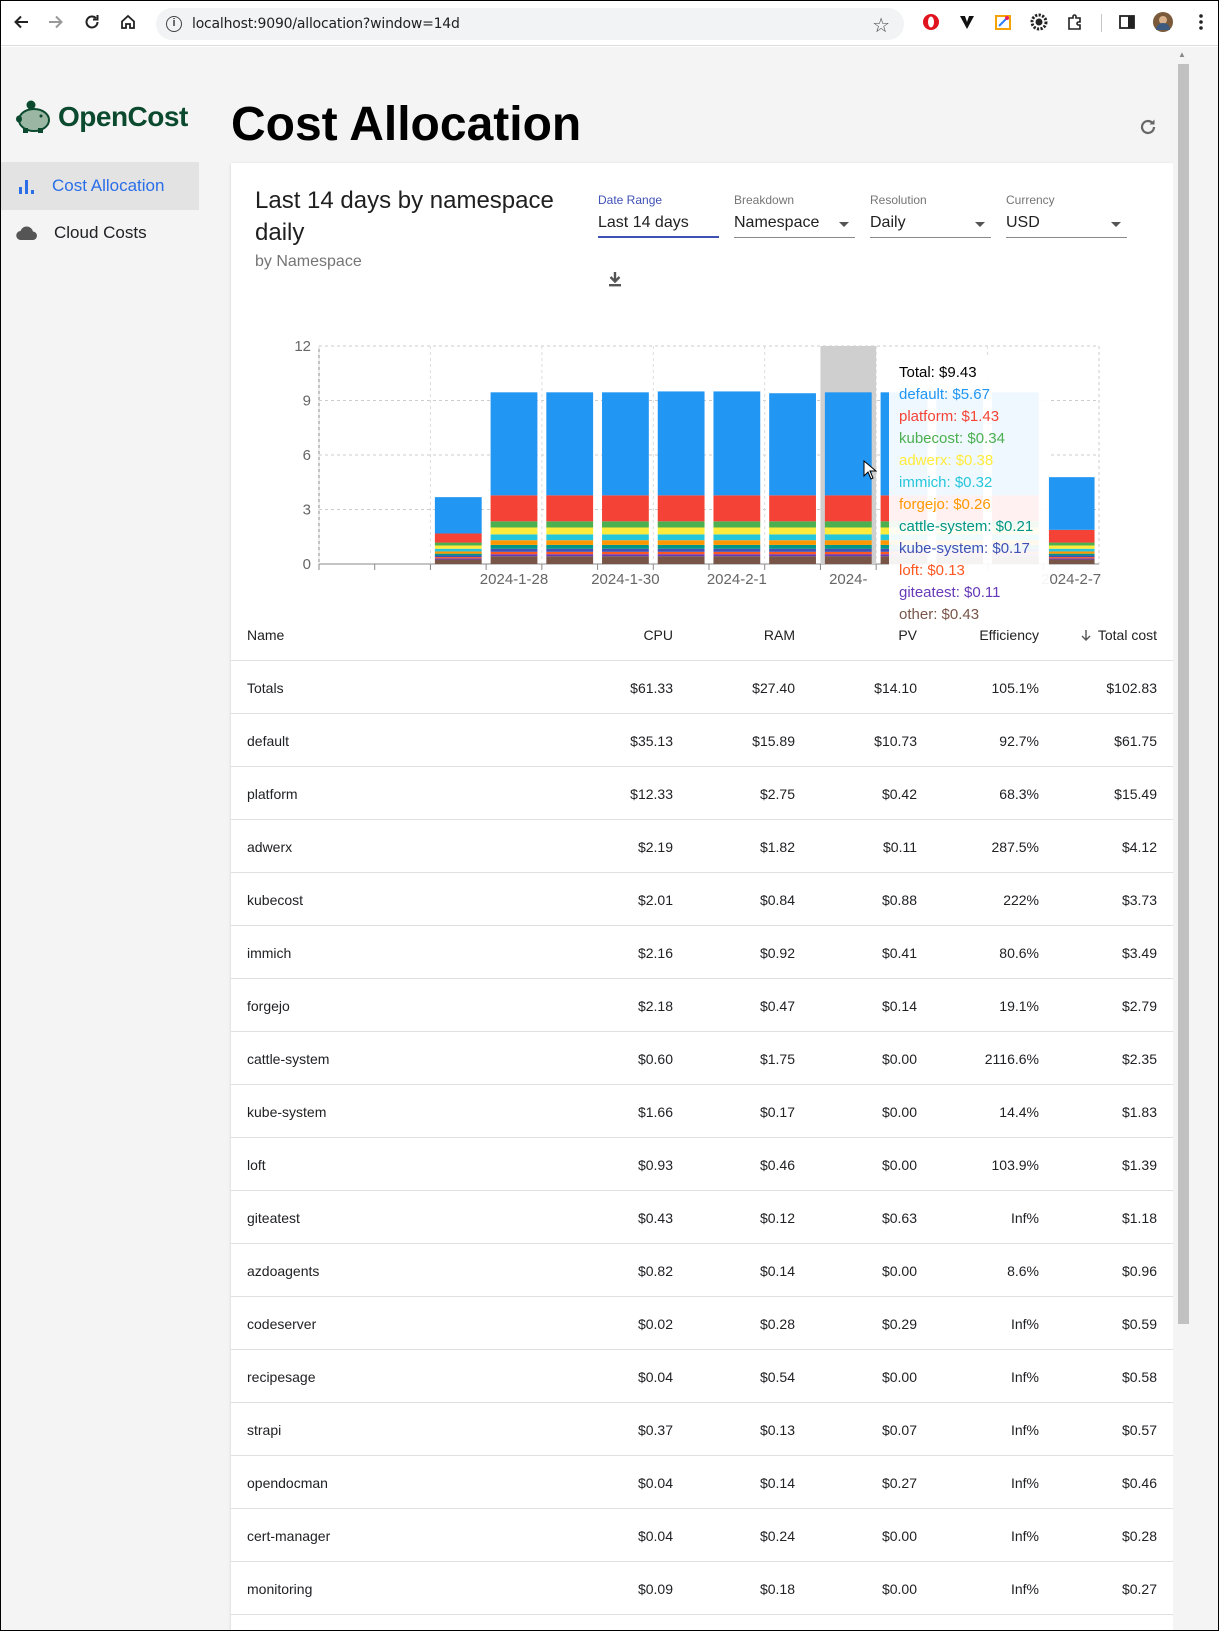  Describe the element at coordinates (702, 740) in the screenshot. I see `table-row: default $35.13 $15.89 $10.73 92.7% $61.75` at that location.